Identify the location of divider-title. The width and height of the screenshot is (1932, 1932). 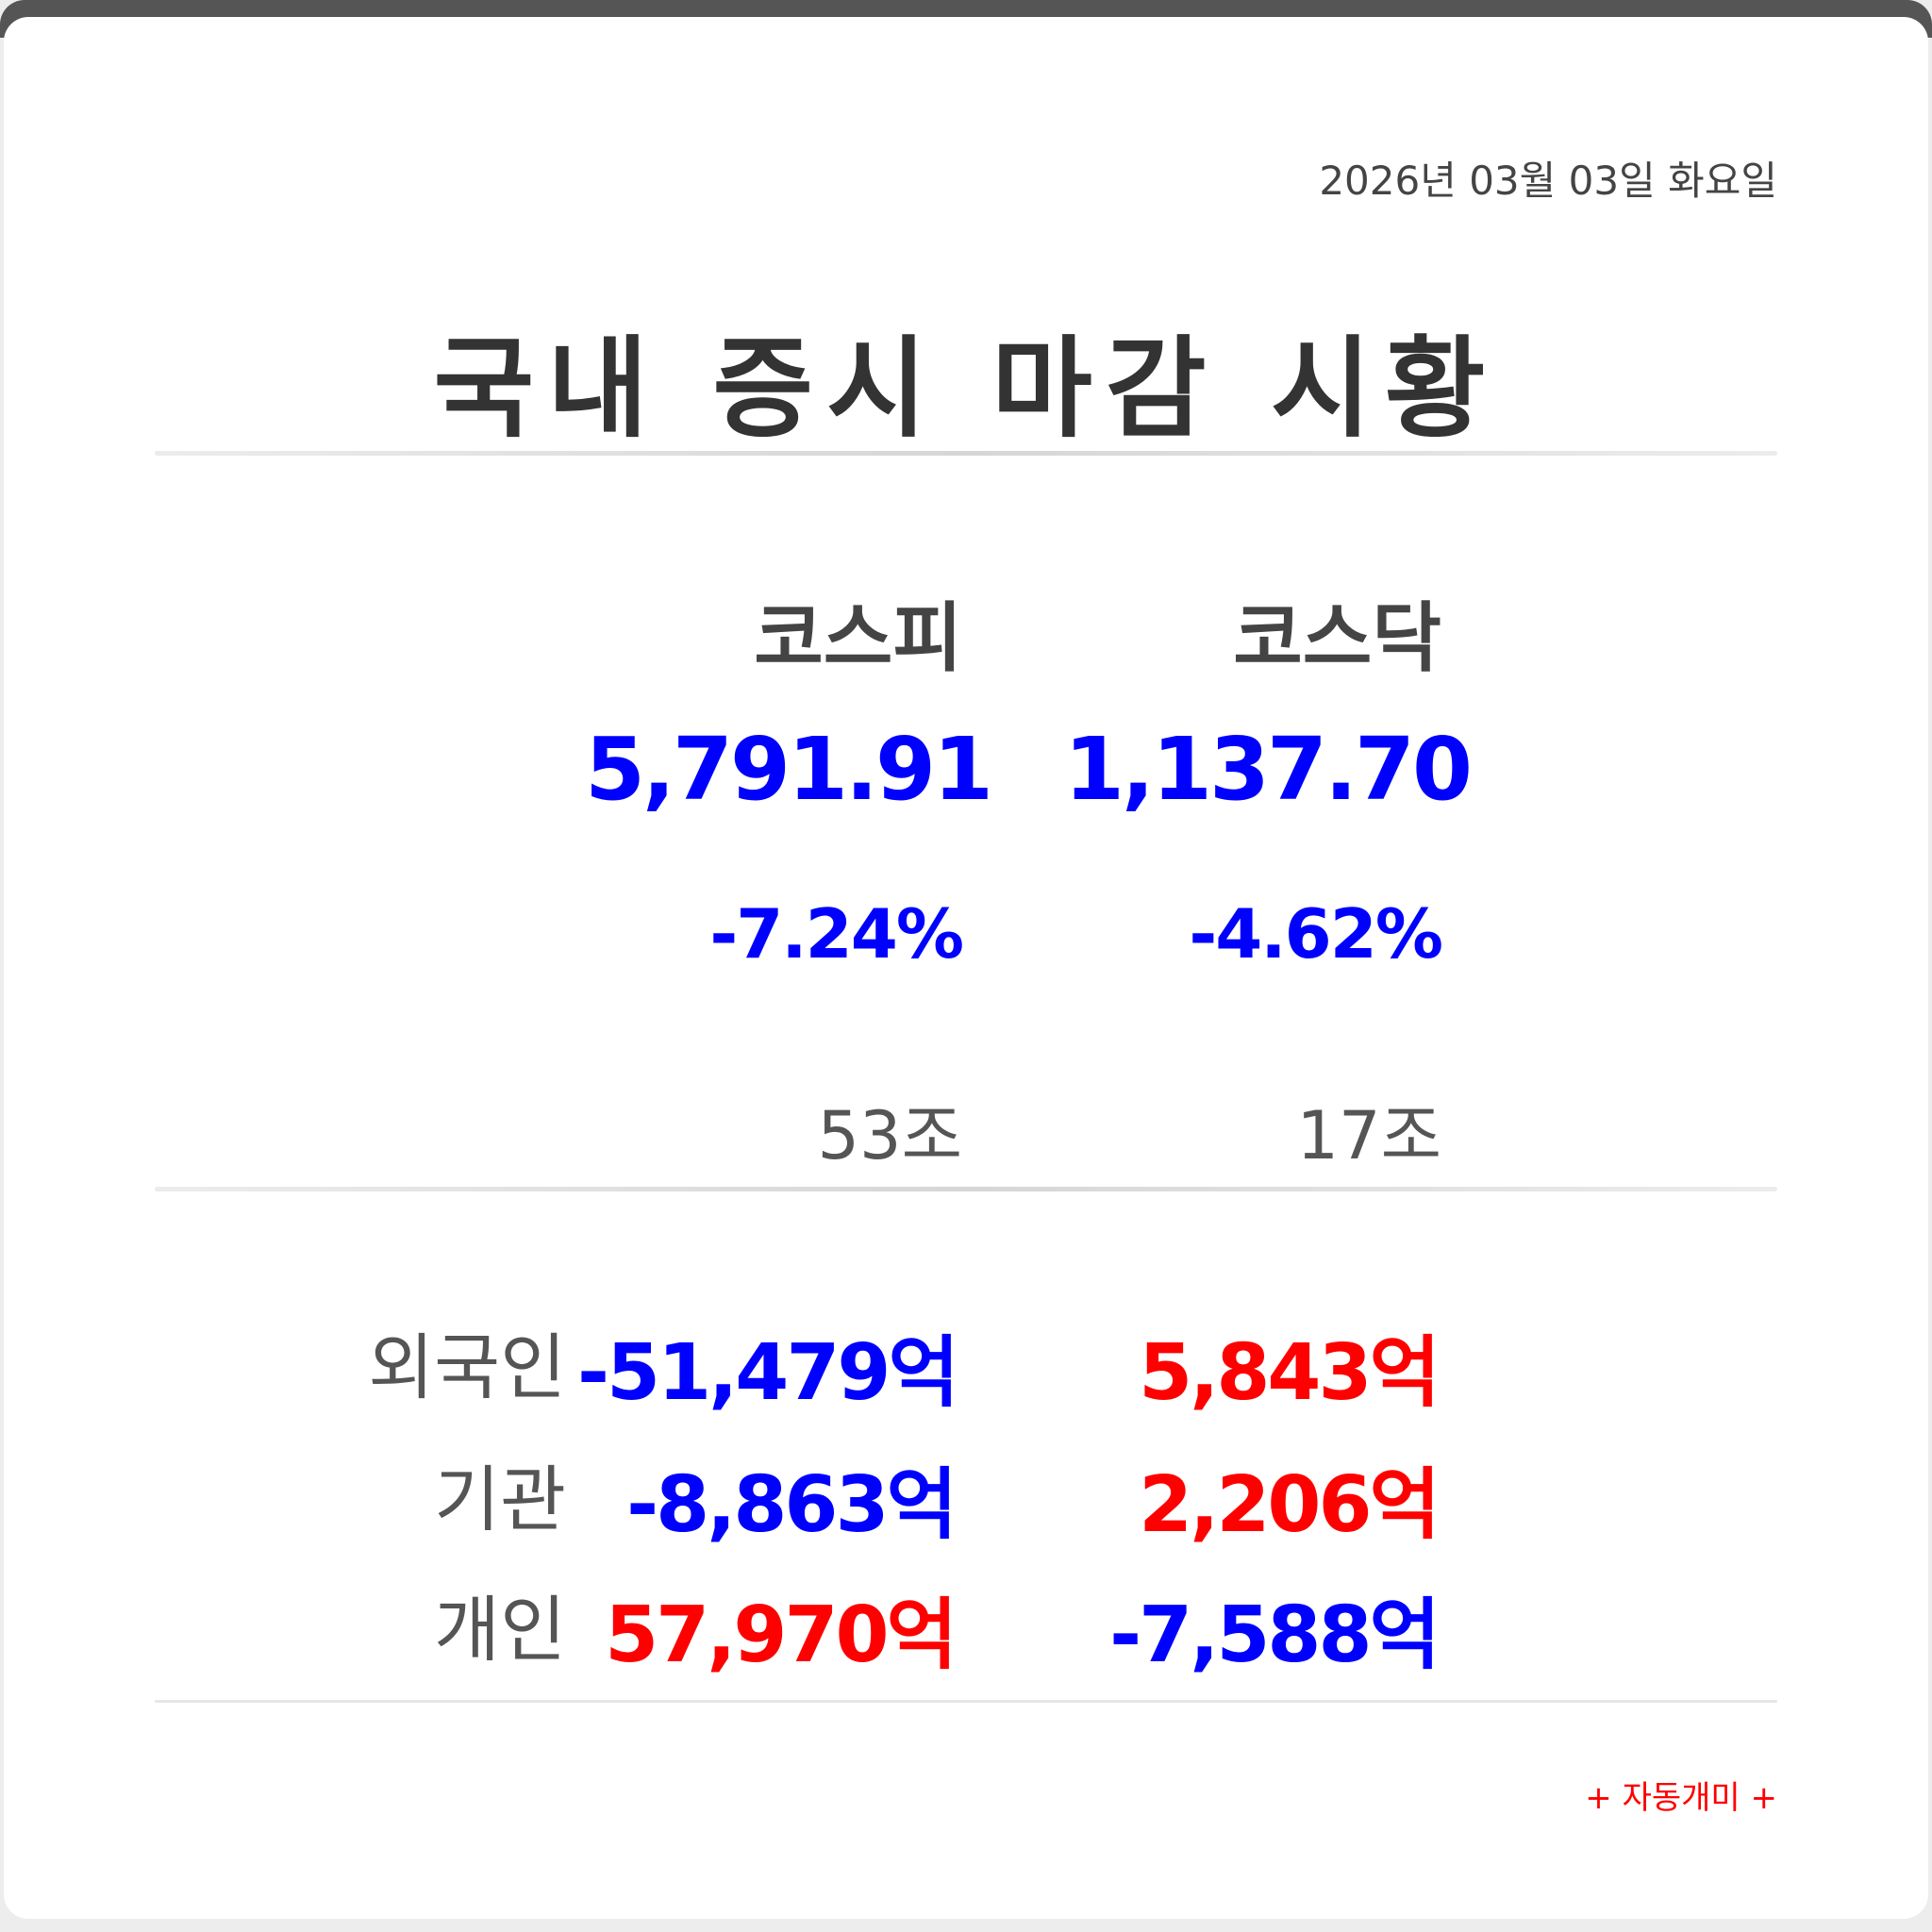
(966, 453).